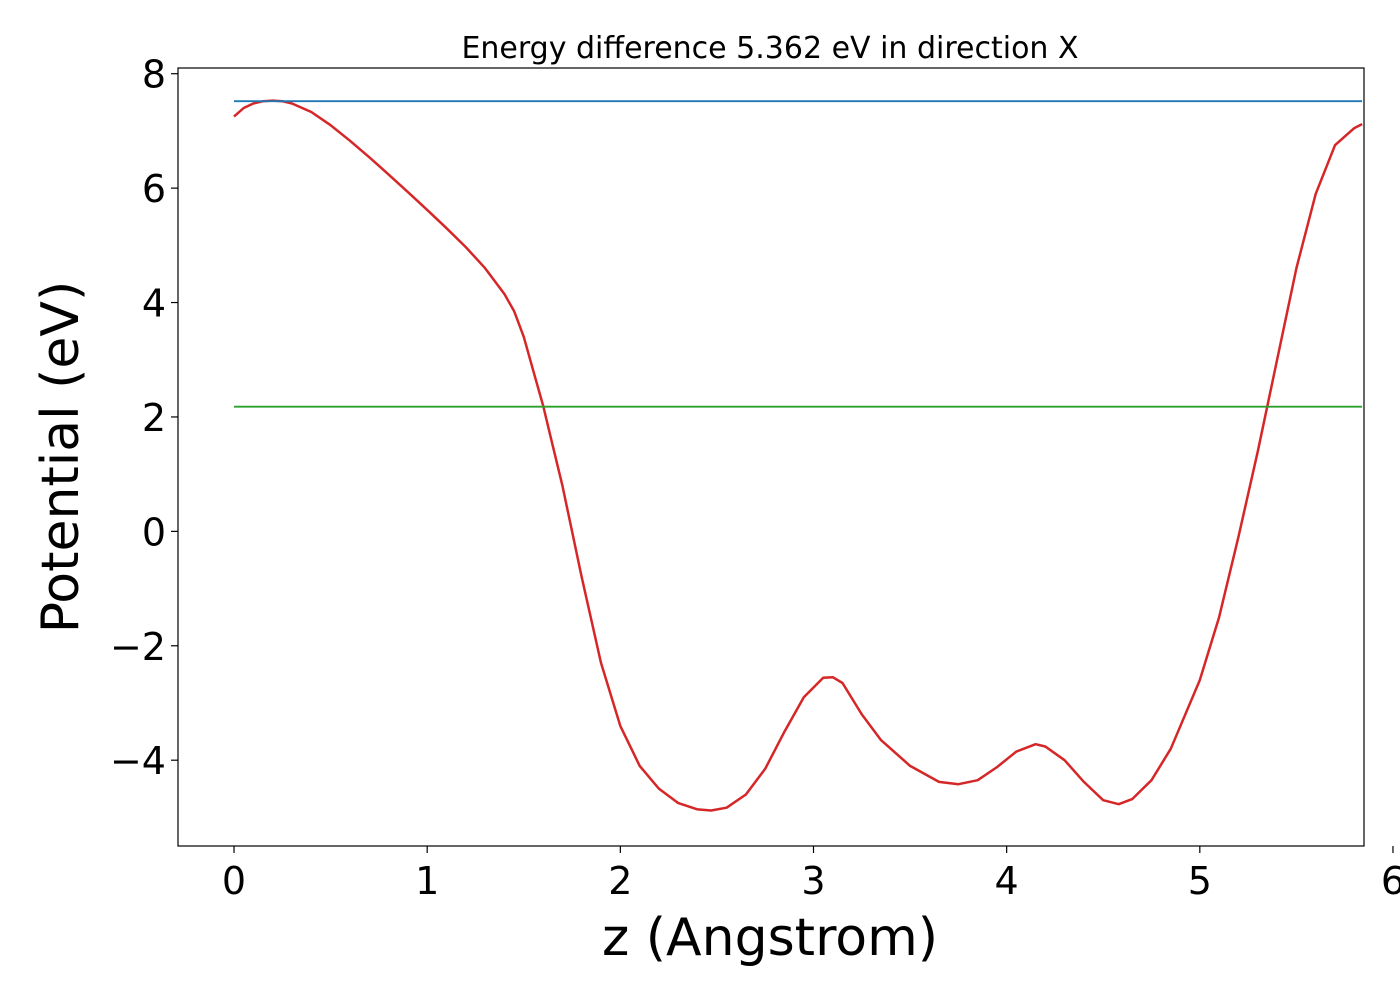 Image resolution: width=1400 pixels, height=1000 pixels. I want to click on x-axis: 0 1 2 3 4 5 6, so click(811, 874).